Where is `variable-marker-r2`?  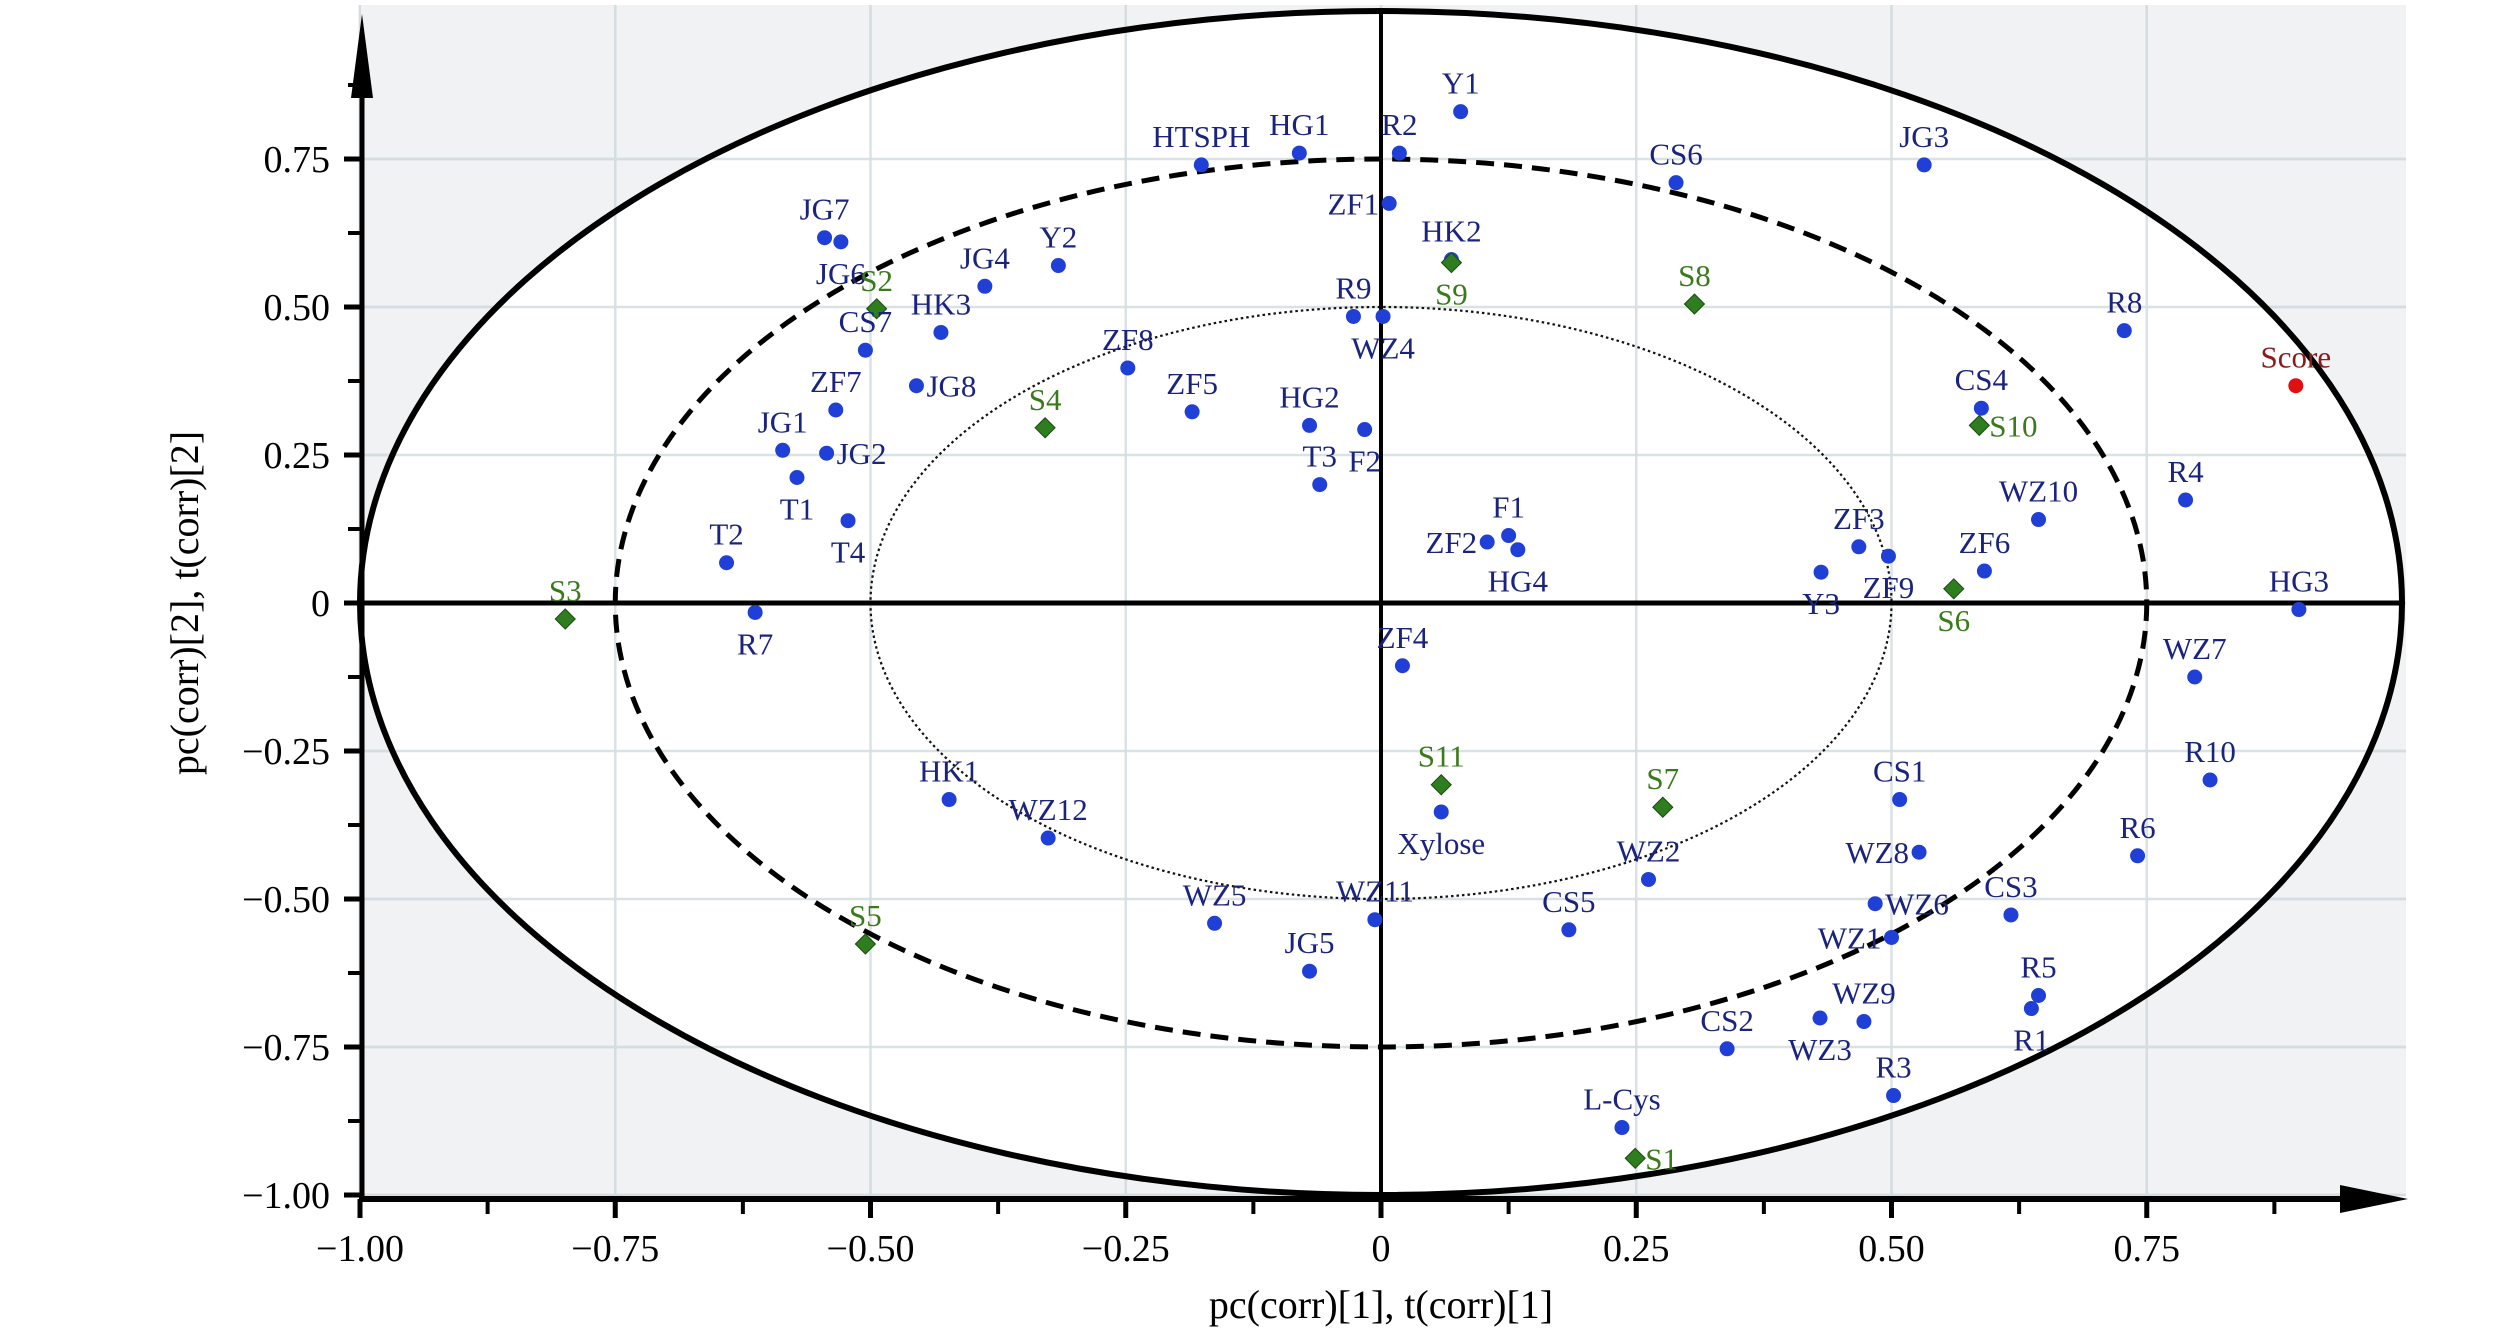
variable-marker-r2 is located at coordinates (1399, 153).